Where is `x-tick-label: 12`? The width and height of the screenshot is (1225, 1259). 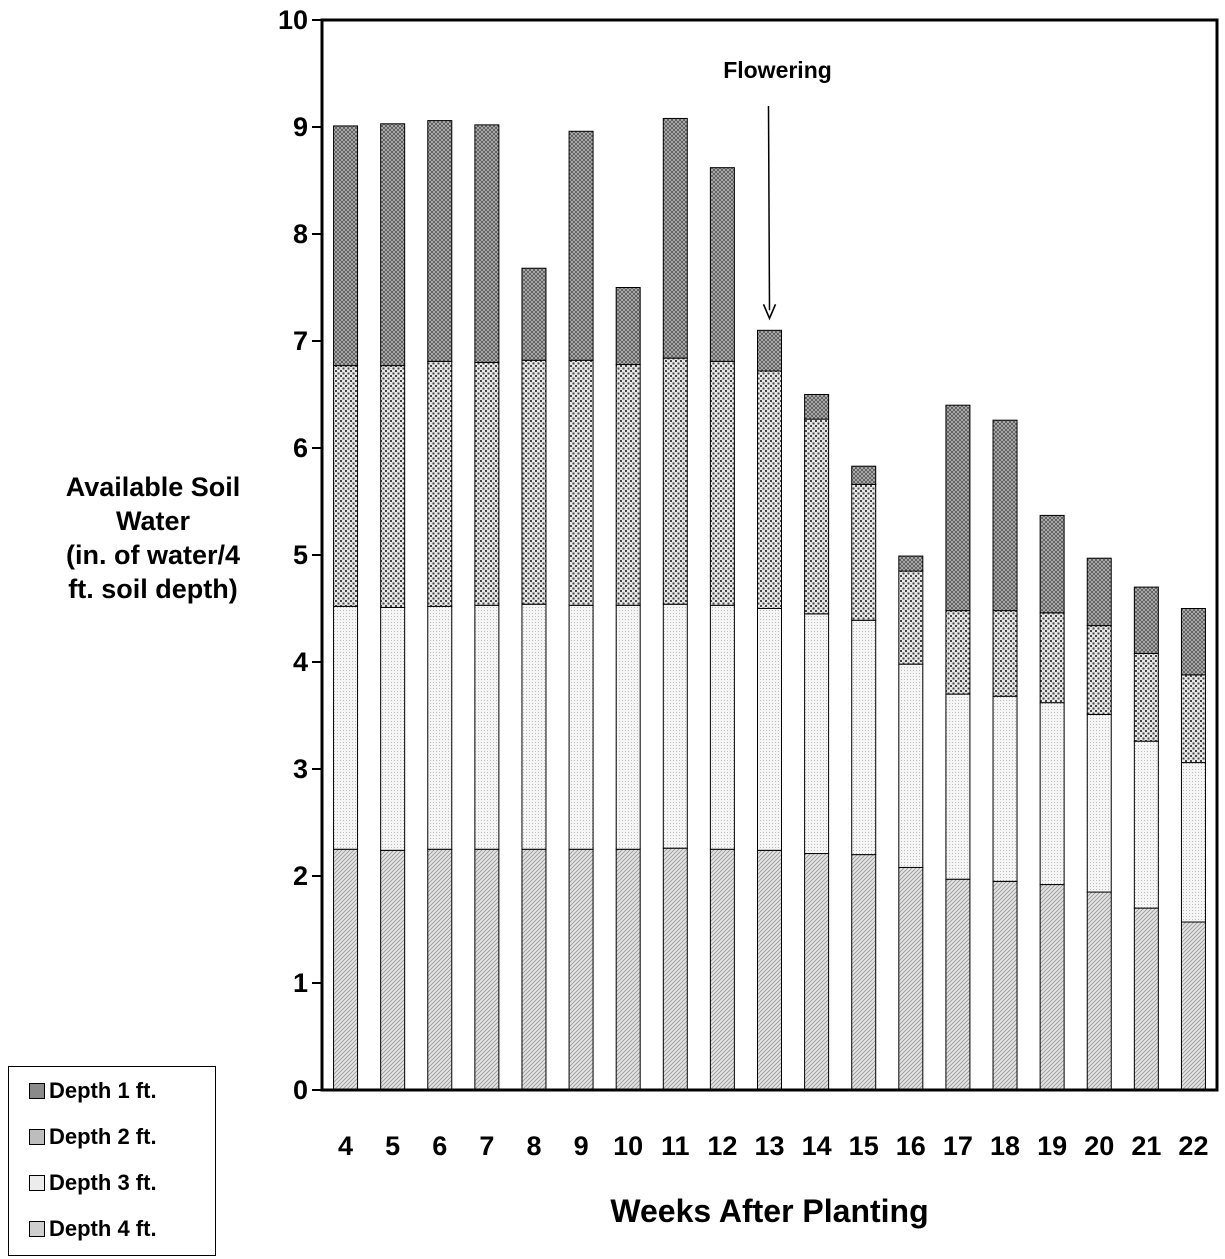
x-tick-label: 12 is located at coordinates (722, 1146).